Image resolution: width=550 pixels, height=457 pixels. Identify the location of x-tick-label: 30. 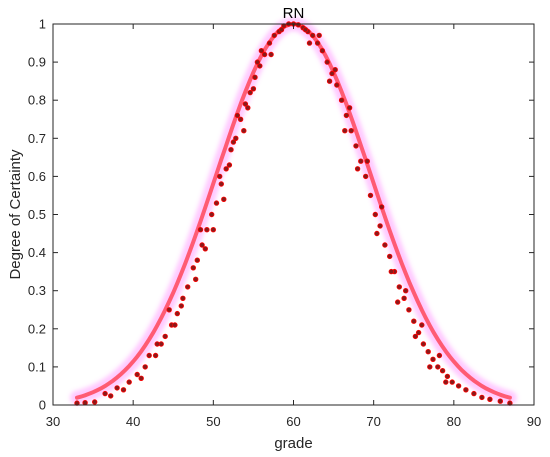
(53, 421).